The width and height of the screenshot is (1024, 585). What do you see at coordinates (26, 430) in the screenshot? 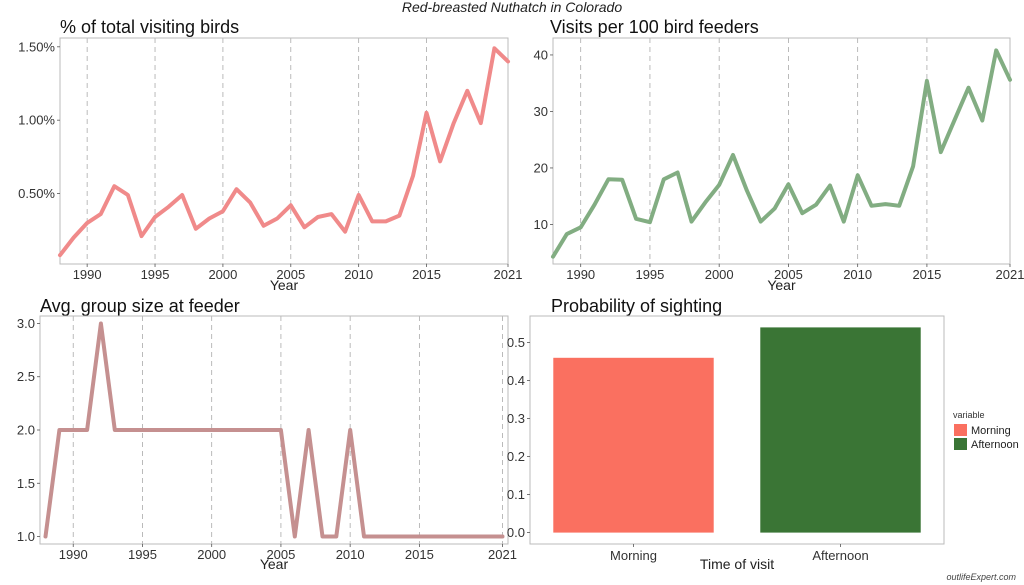
I see `y-tick-label: 2.0` at bounding box center [26, 430].